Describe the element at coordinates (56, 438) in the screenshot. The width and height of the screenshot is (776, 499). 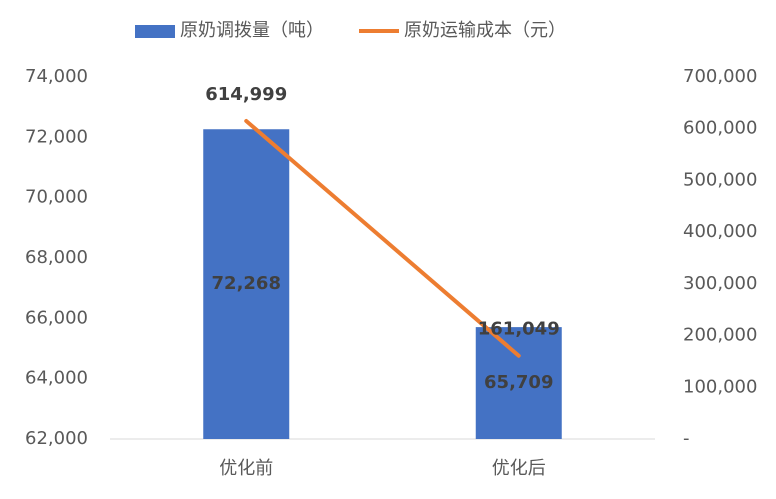
I see `y-tick-label: 62,000` at that location.